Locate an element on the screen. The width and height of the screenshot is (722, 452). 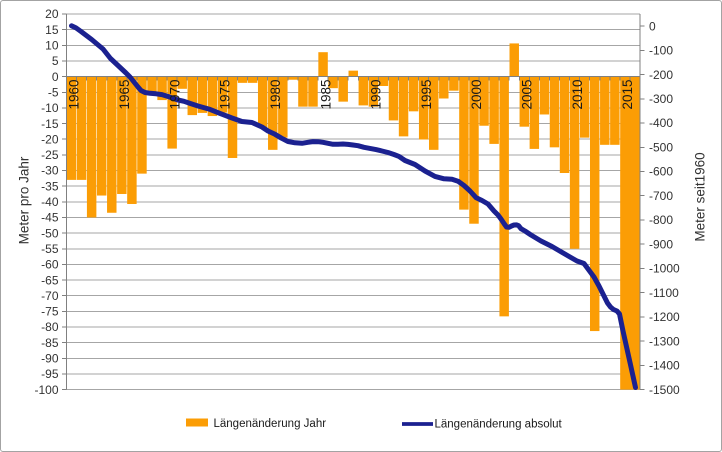
svg-text: Meter seit1960 is located at coordinates (700, 196).